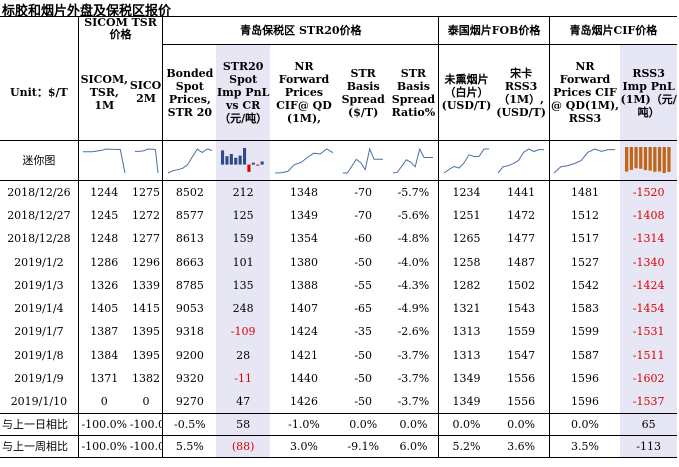  I want to click on cell-c1: 1405, so click(104, 309).